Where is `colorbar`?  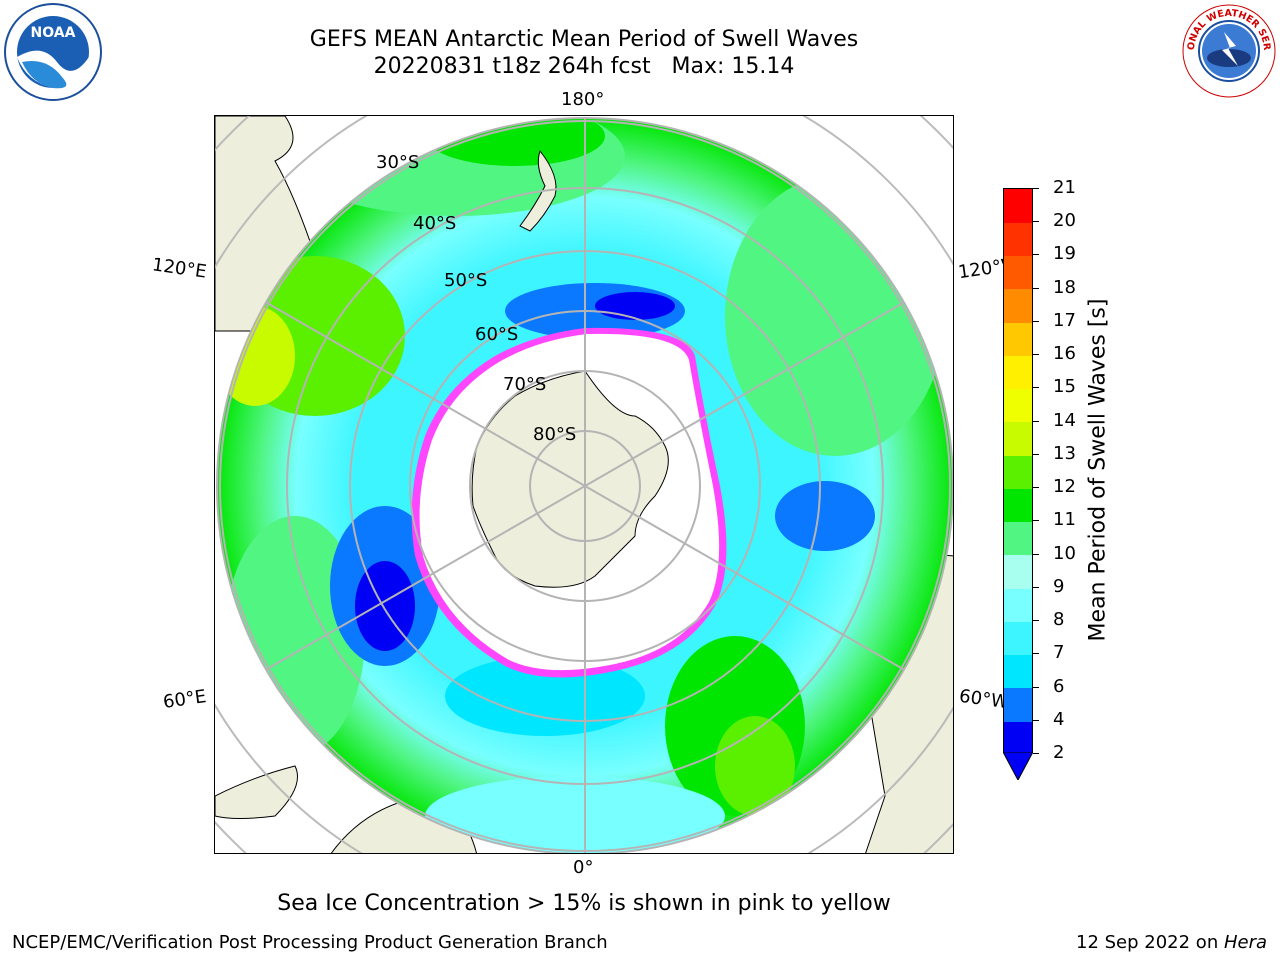
colorbar is located at coordinates (1018, 471).